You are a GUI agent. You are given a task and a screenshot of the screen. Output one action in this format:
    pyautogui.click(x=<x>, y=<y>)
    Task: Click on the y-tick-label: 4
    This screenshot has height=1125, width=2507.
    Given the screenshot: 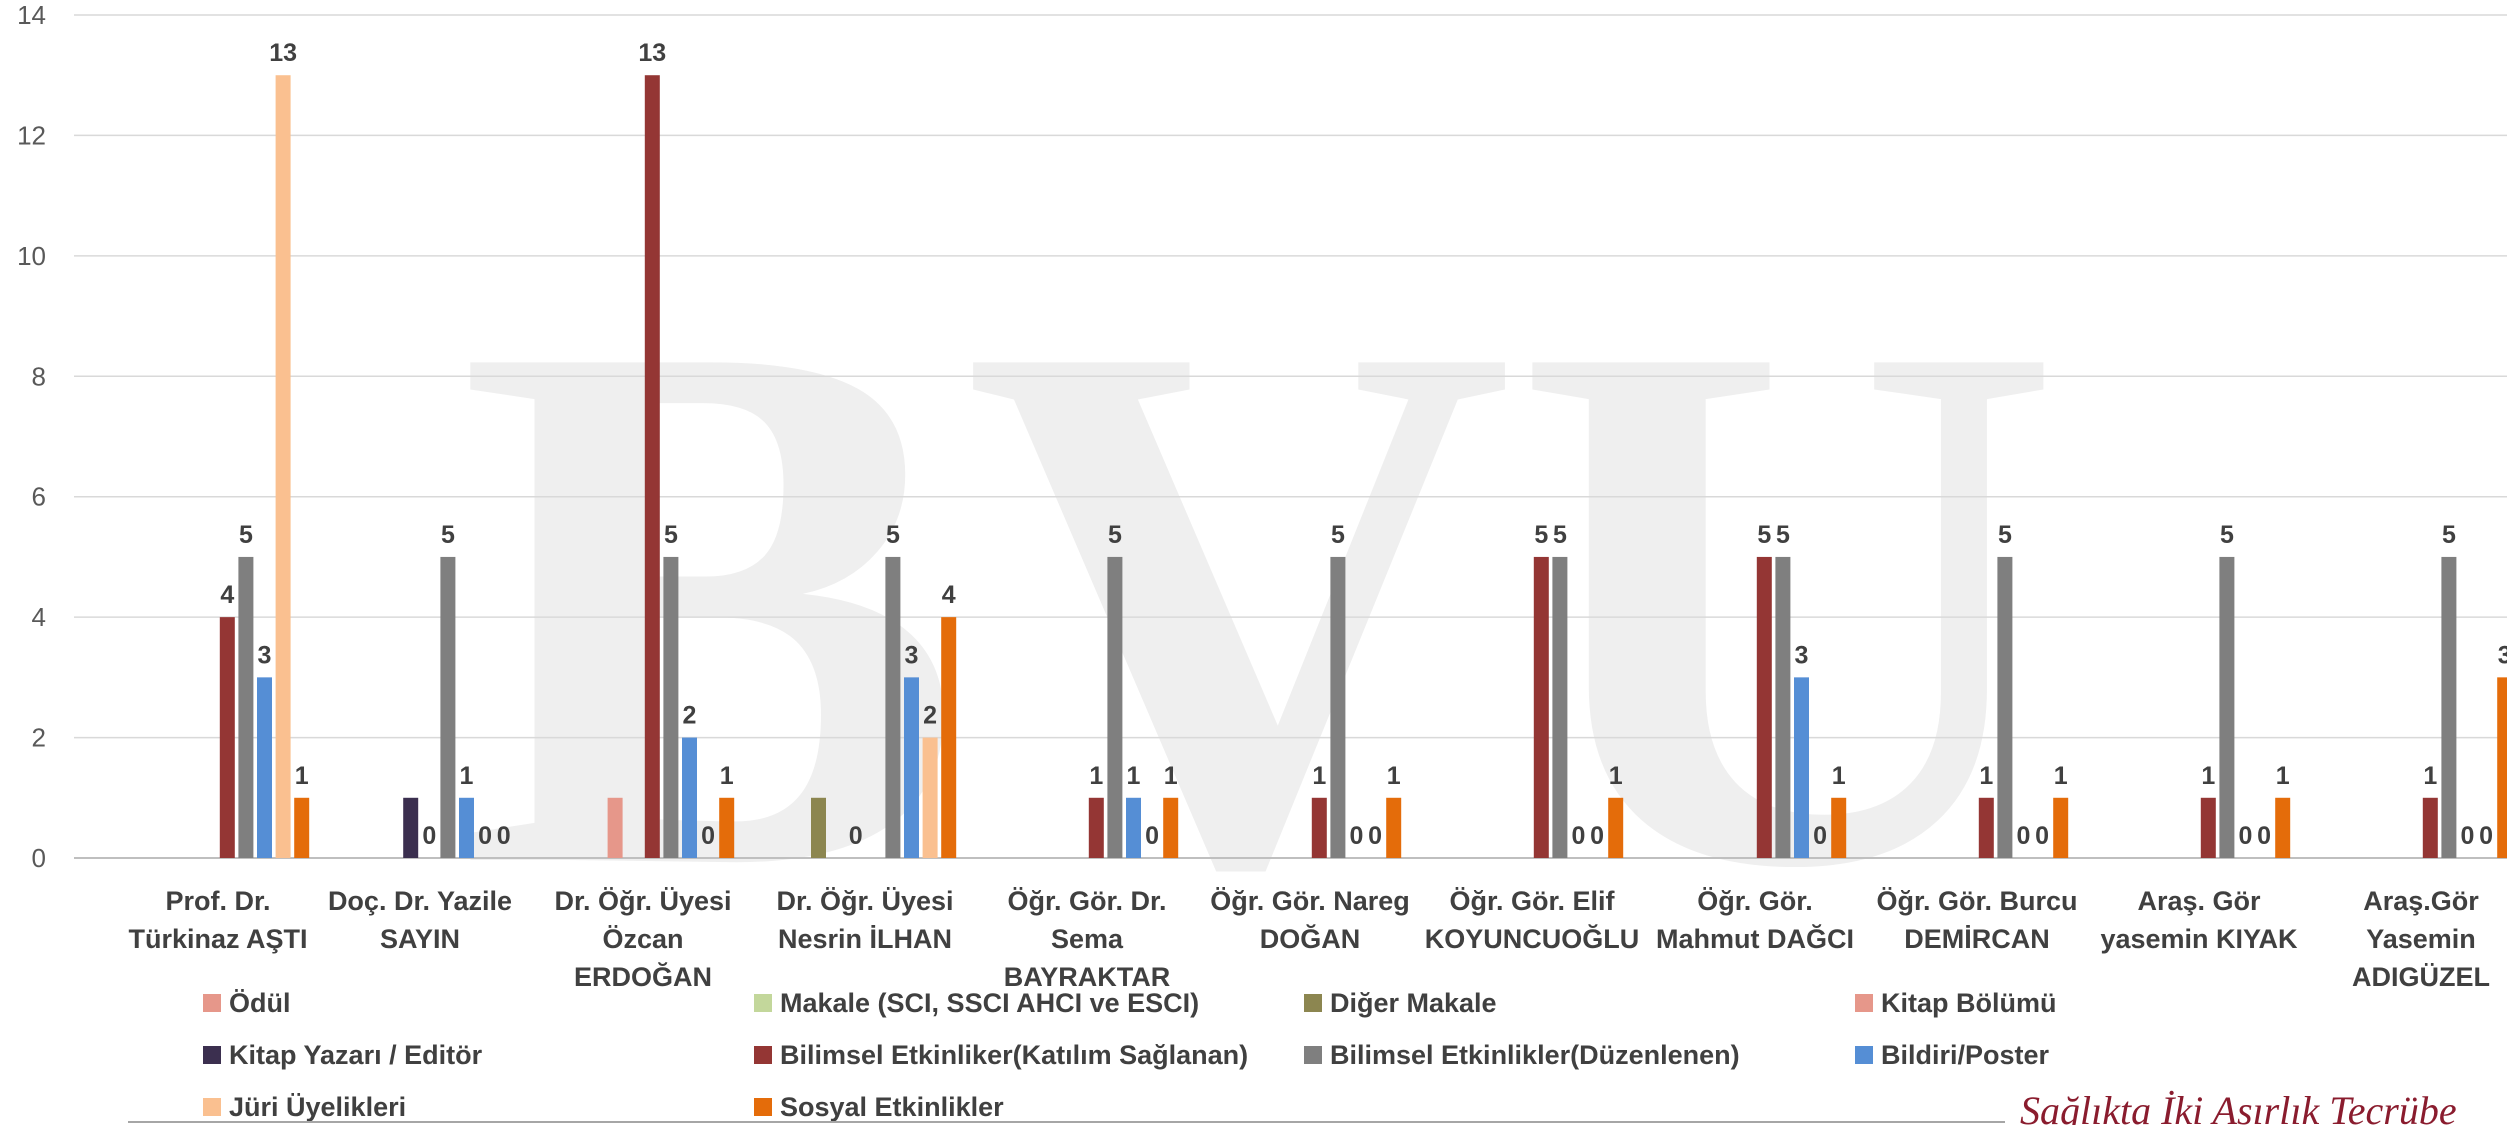 What is the action you would take?
    pyautogui.click(x=39, y=617)
    